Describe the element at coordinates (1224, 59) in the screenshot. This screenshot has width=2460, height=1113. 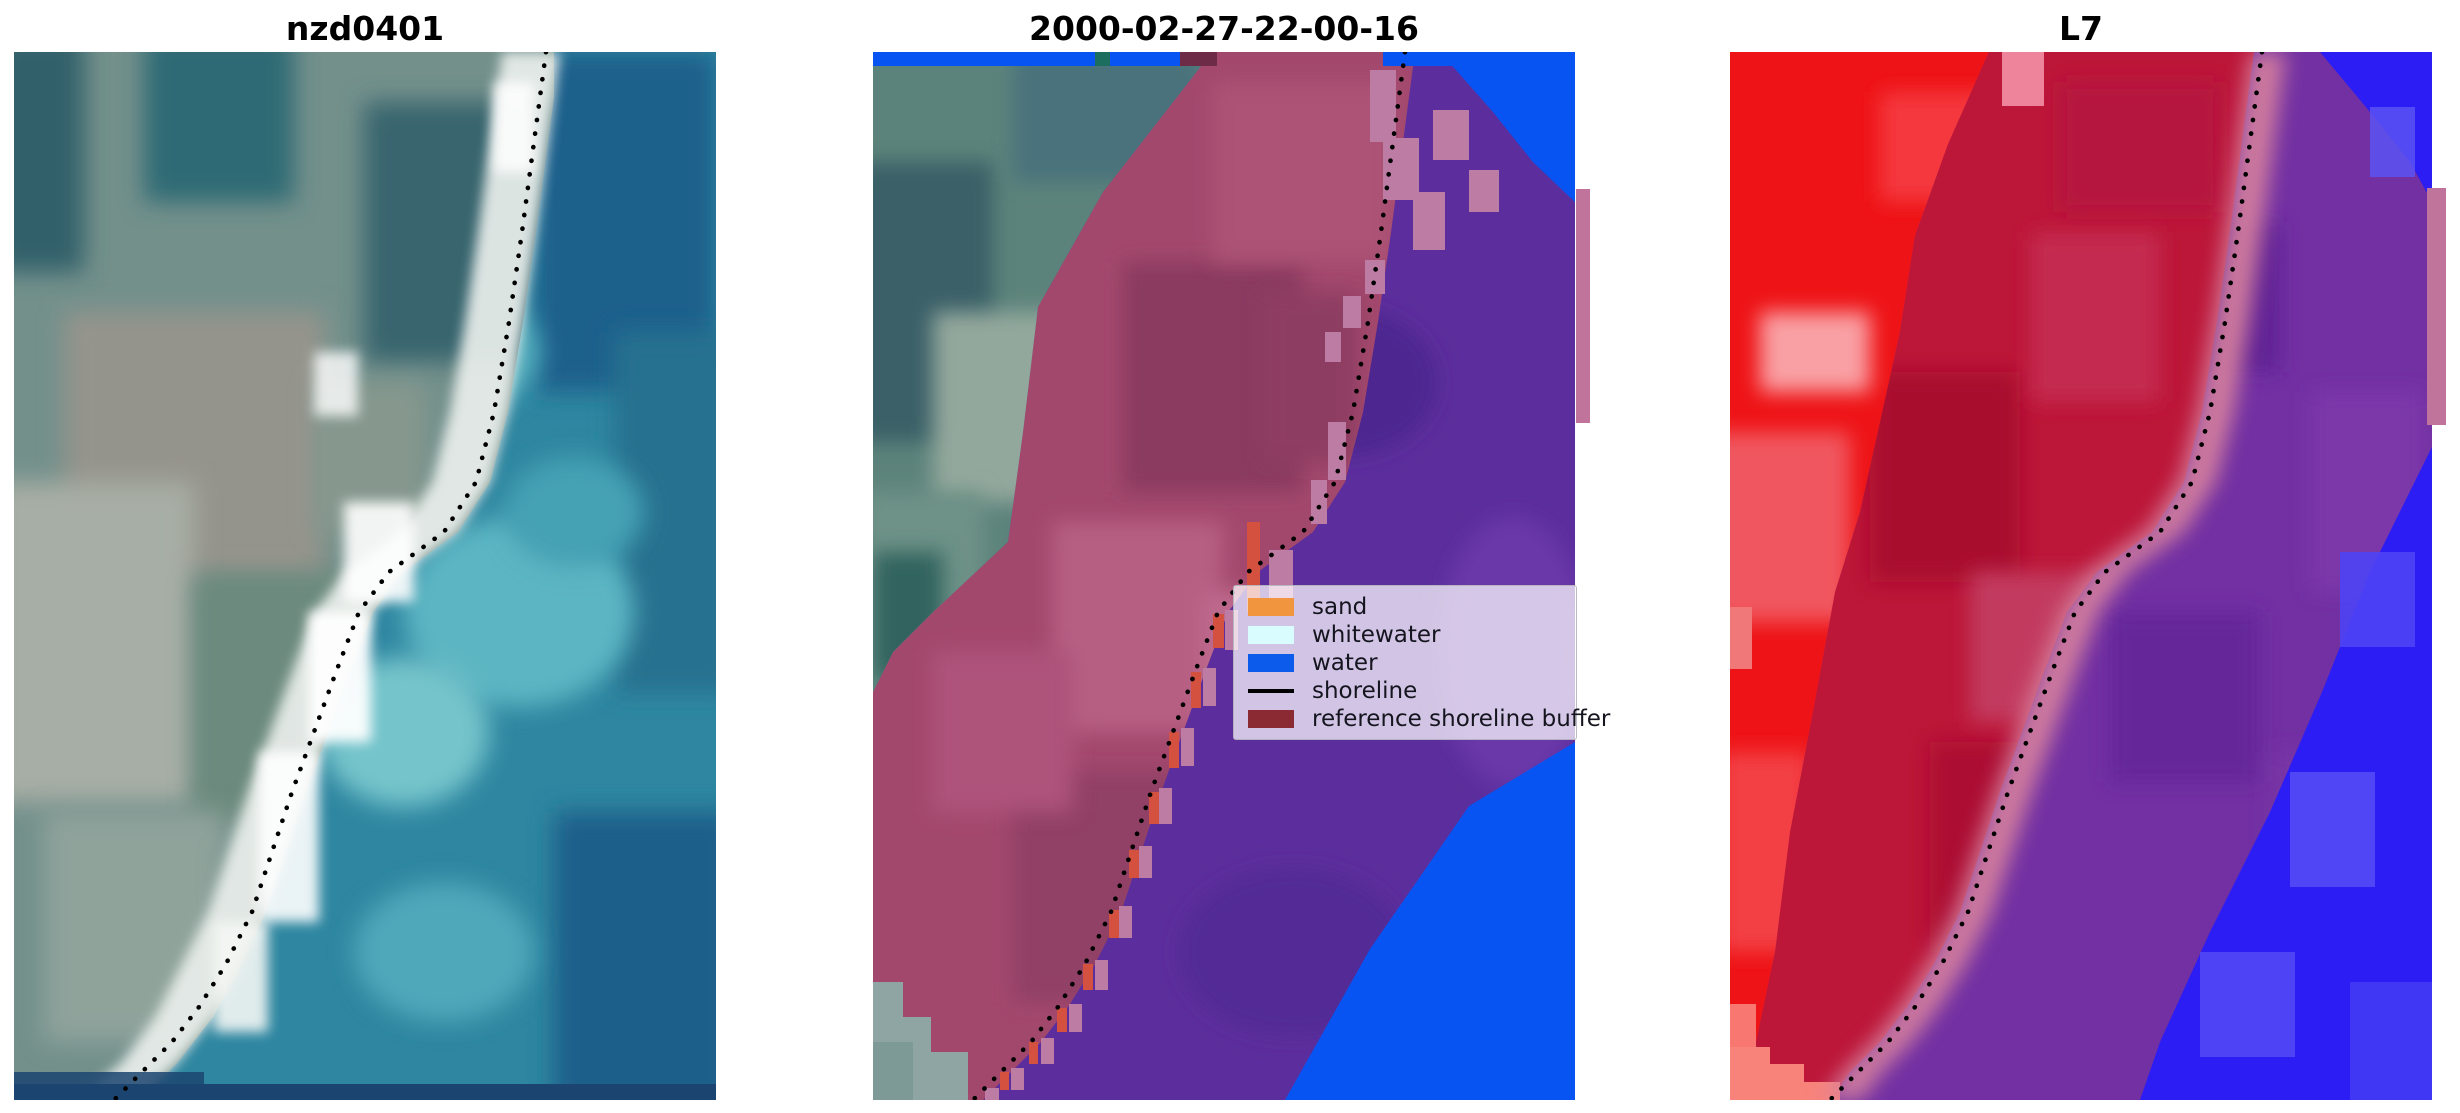
I see `top-edge-class-strip` at that location.